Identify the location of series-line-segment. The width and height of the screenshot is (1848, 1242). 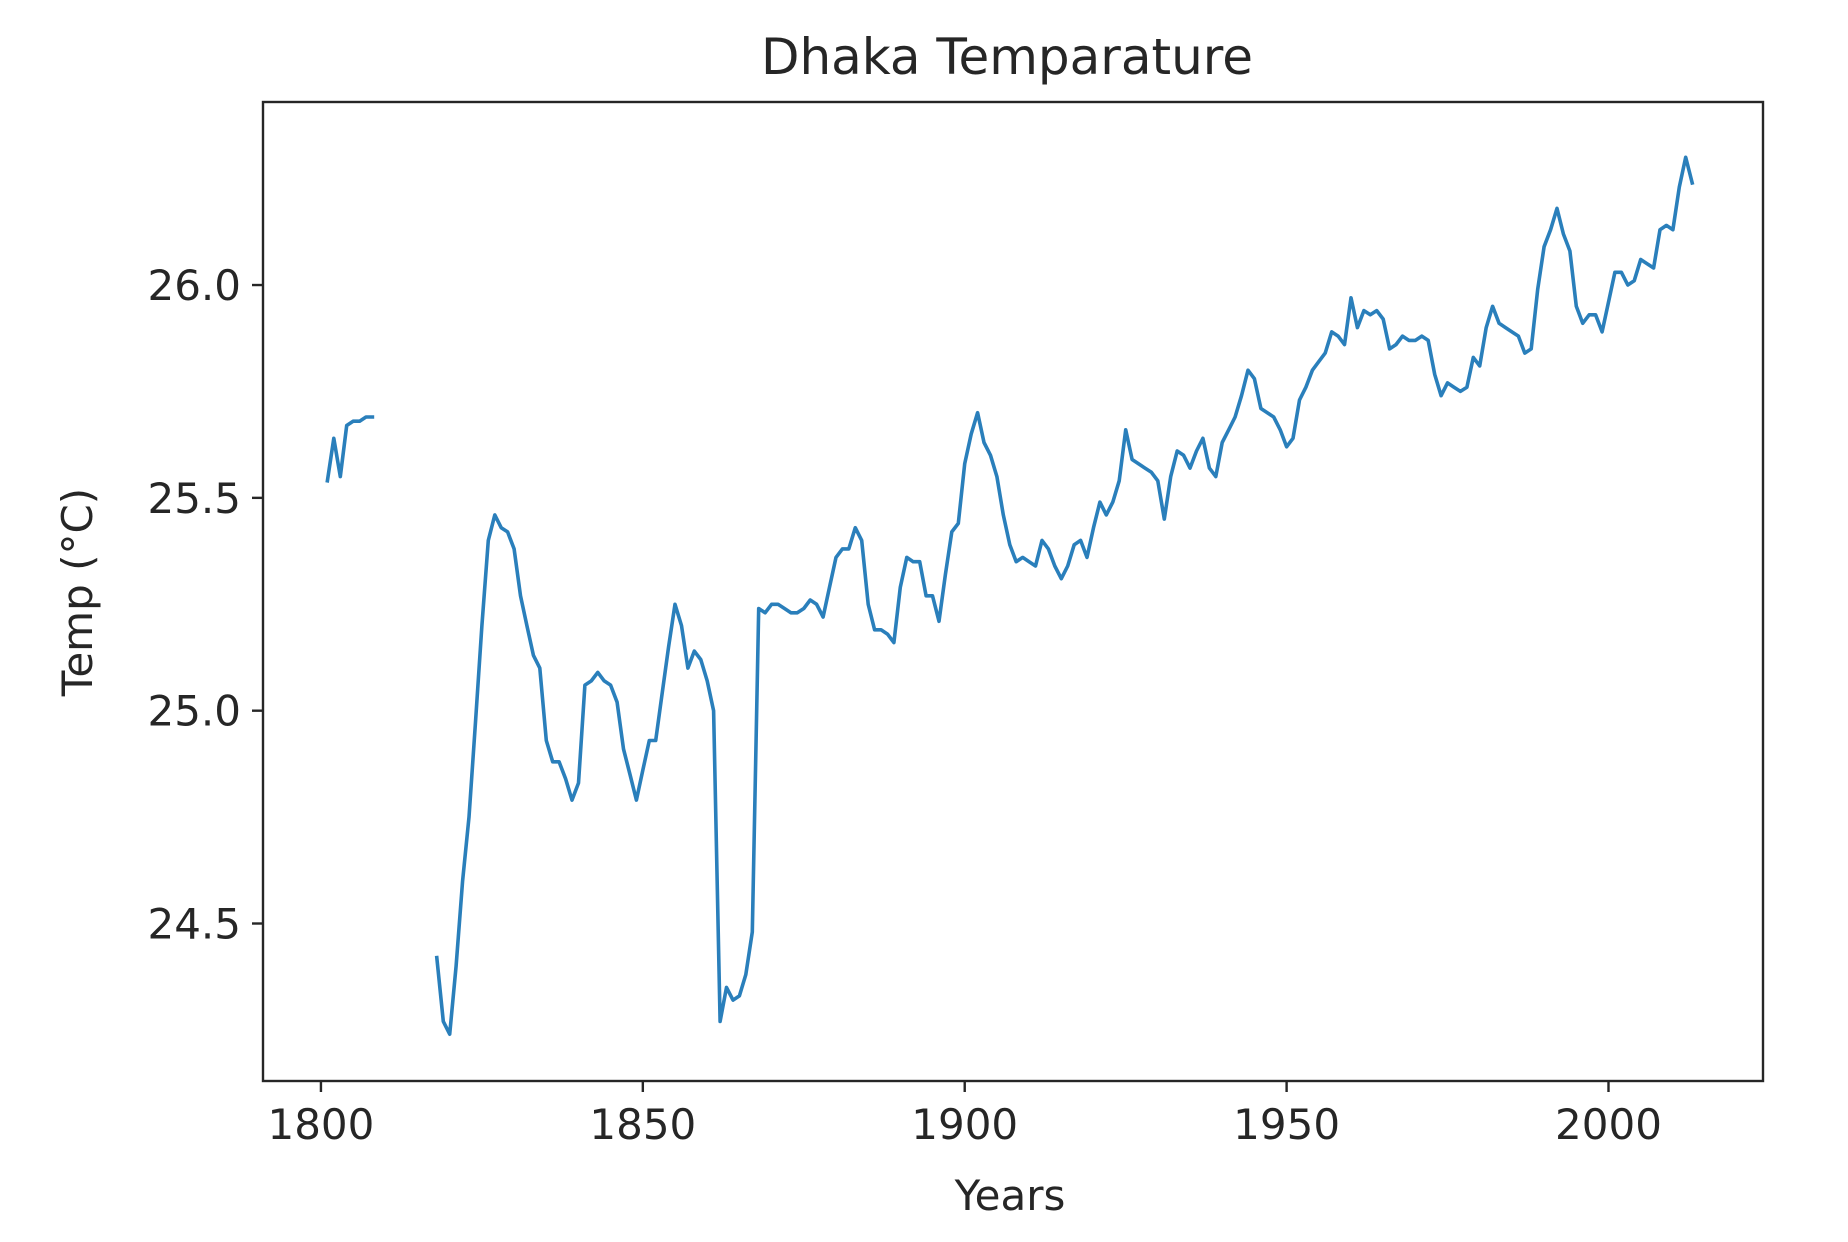
(350, 449).